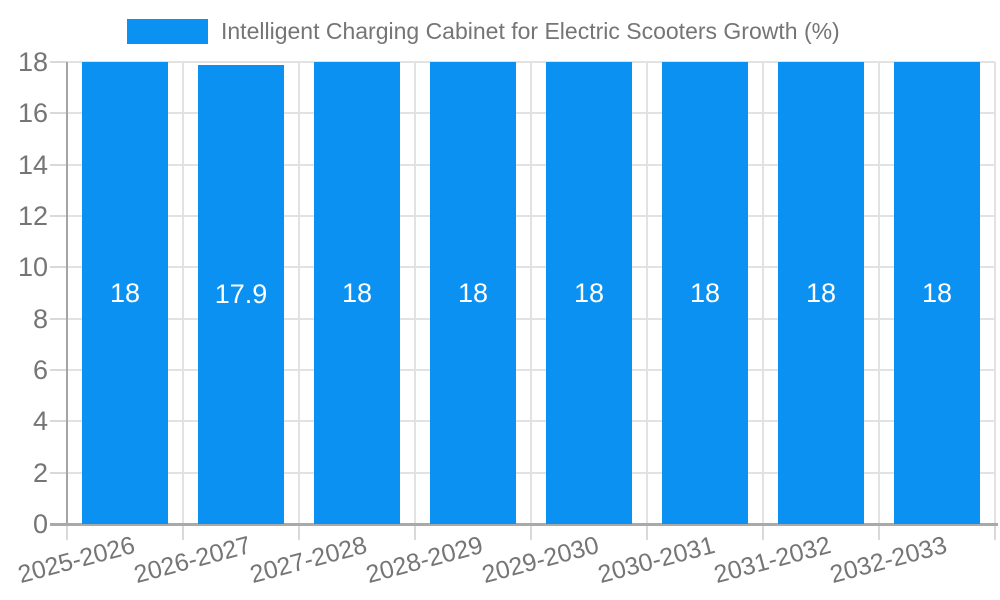 The width and height of the screenshot is (1000, 600). I want to click on bar-value-label: 17.9, so click(241, 294).